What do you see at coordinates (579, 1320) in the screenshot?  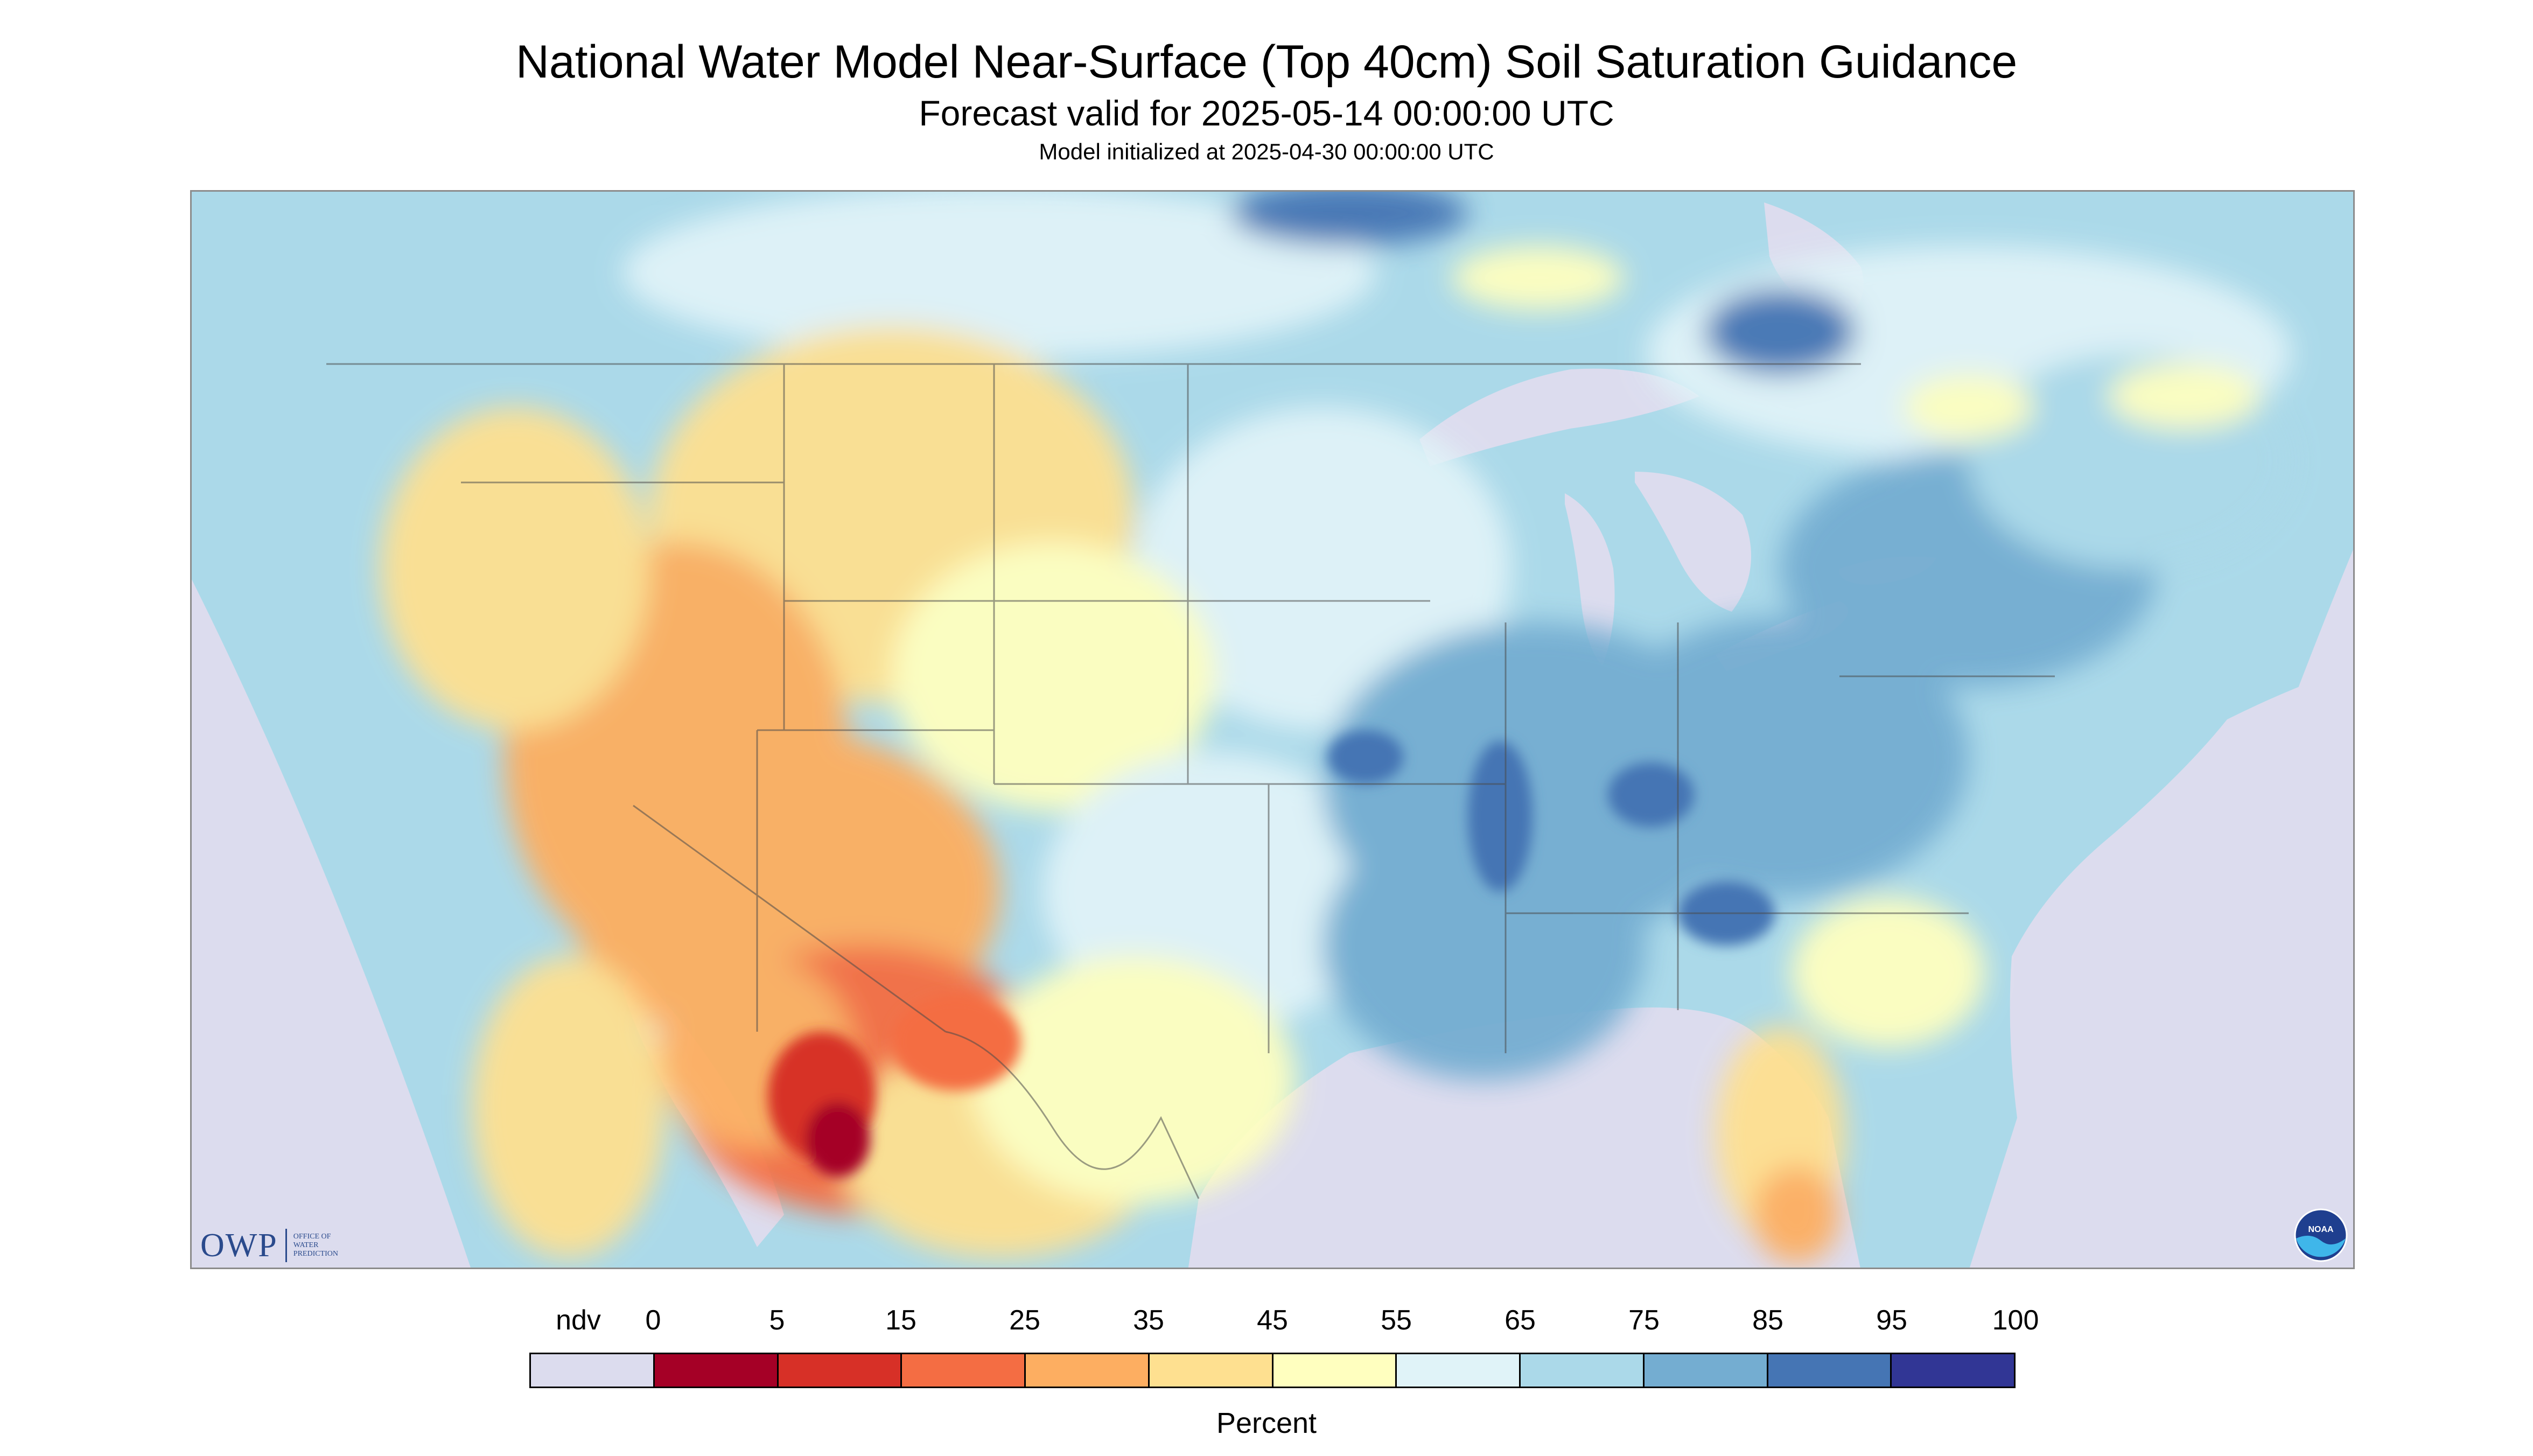 I see `legend-tick-label: ndv` at bounding box center [579, 1320].